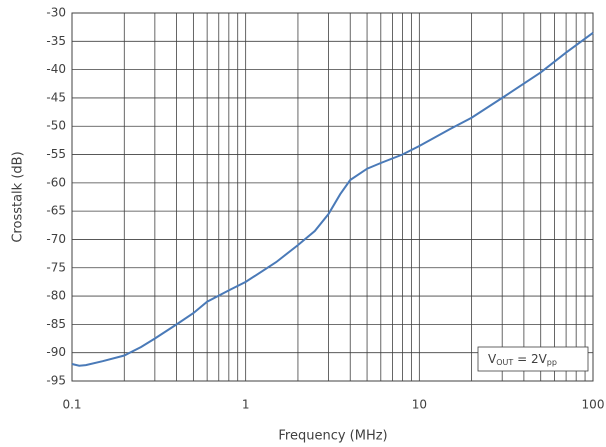 Image resolution: width=606 pixels, height=447 pixels. What do you see at coordinates (552, 362) in the screenshot?
I see `annotation-part: pp` at bounding box center [552, 362].